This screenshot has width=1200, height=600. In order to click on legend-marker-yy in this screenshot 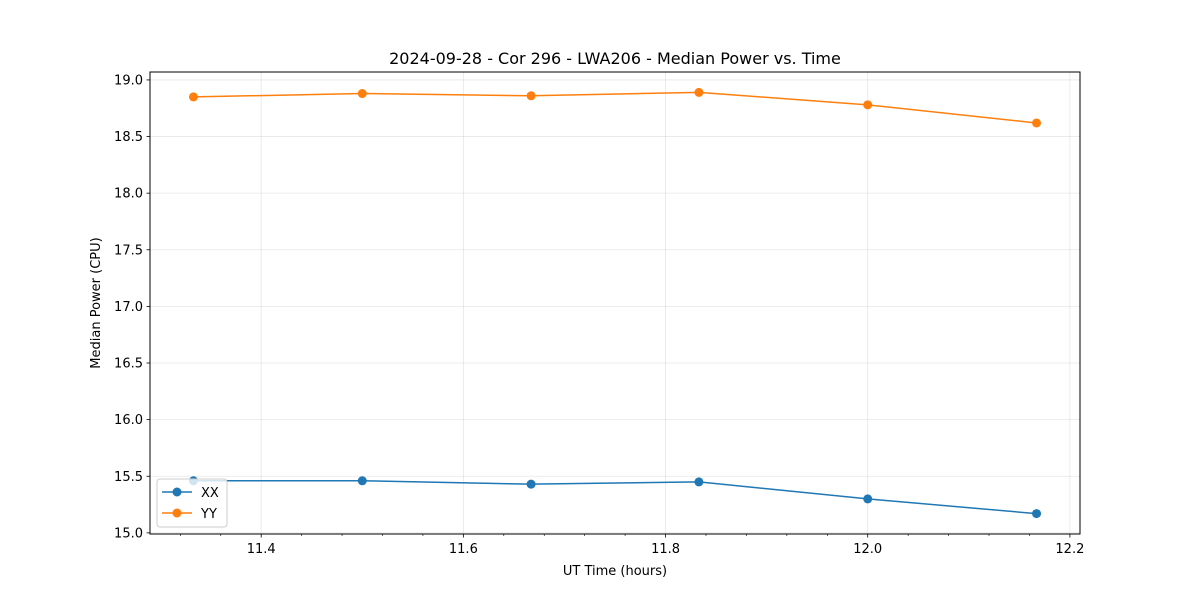, I will do `click(177, 513)`.